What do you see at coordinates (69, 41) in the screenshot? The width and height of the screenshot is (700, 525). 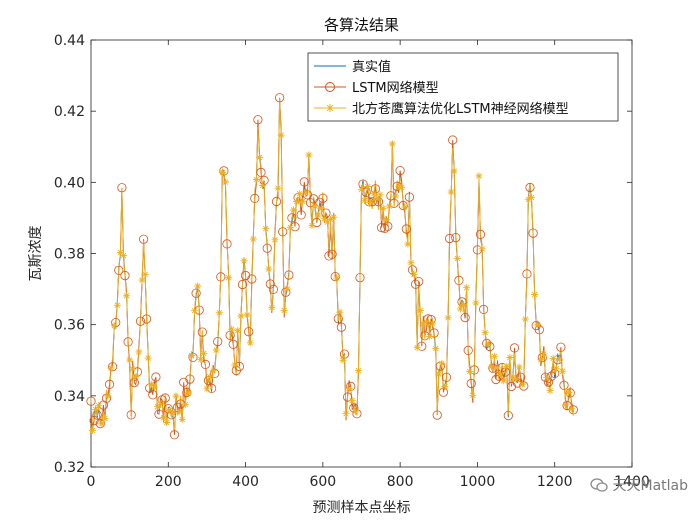 I see `y-tick-label: 0.44` at bounding box center [69, 41].